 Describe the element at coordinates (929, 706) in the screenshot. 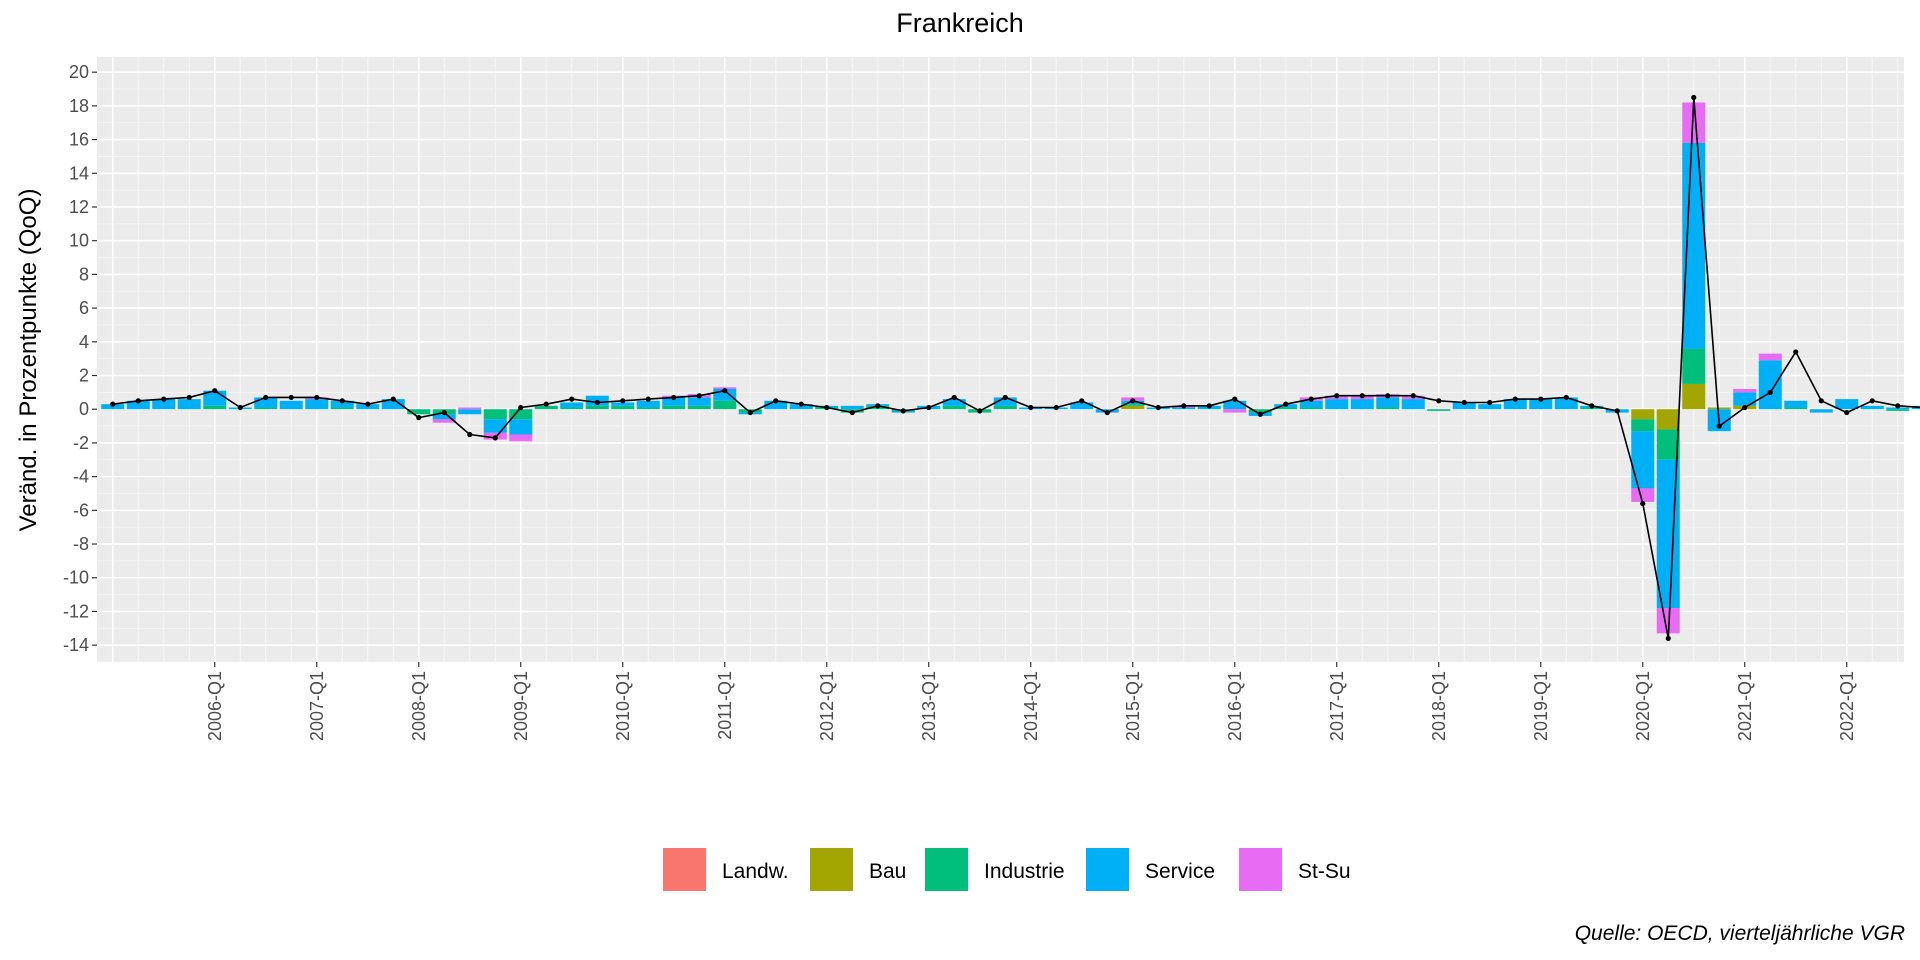

I see `x-tick-label: 2013-Q1` at that location.